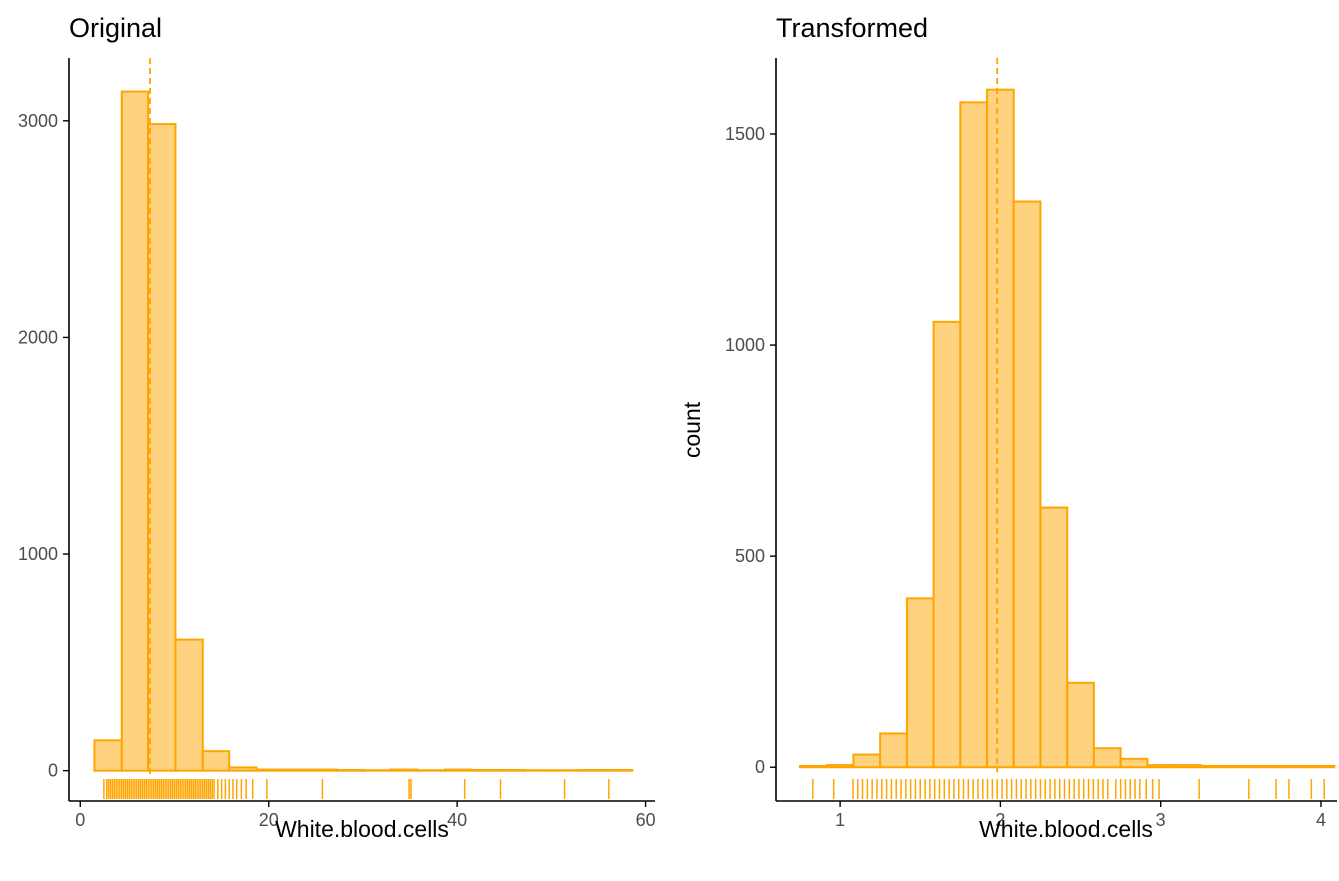 The image size is (1339, 881). Describe the element at coordinates (1161, 820) in the screenshot. I see `x-tick-label: 3` at that location.